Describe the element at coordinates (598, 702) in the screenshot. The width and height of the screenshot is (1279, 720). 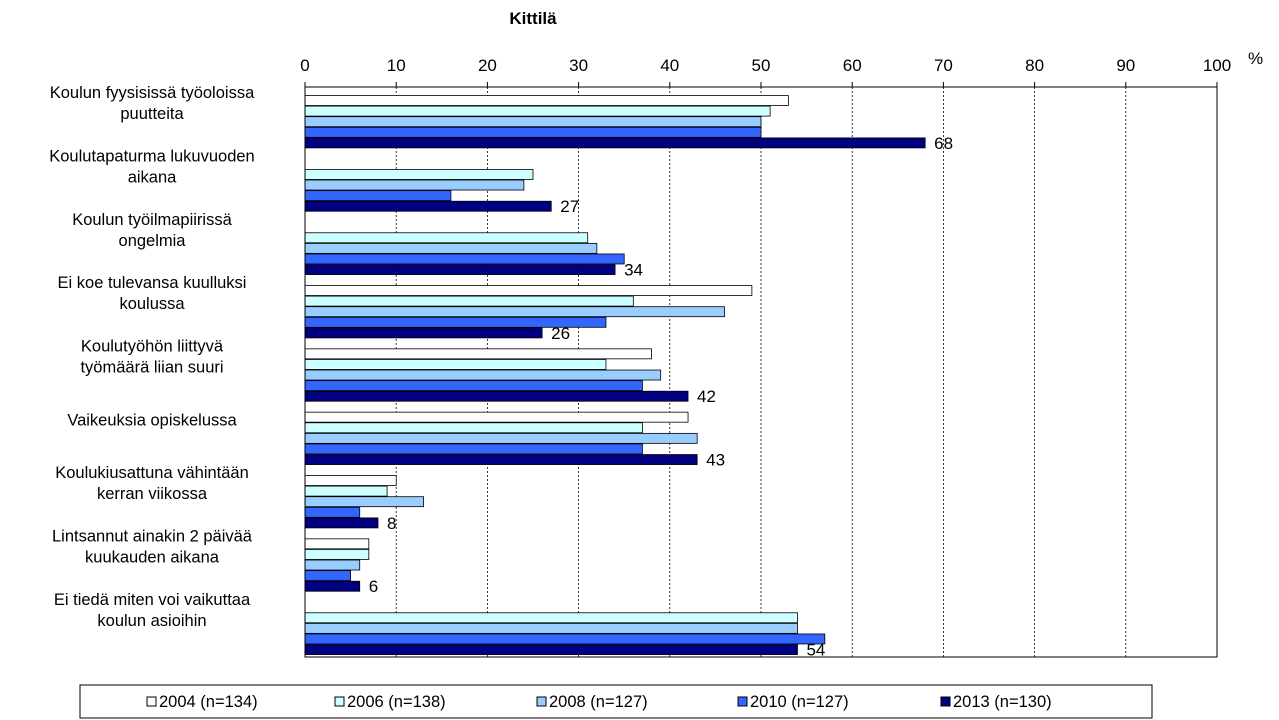
I see `legend-entry: 2008 (n=127)` at that location.